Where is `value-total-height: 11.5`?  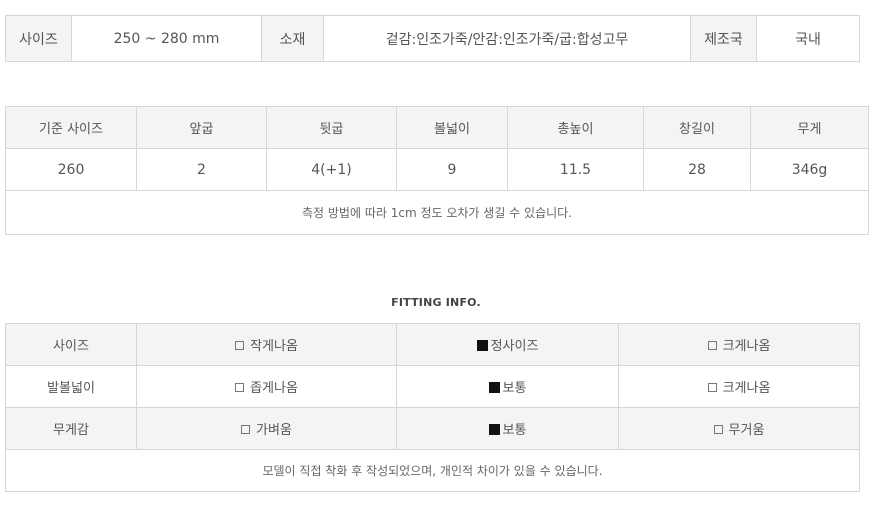 value-total-height: 11.5 is located at coordinates (575, 169).